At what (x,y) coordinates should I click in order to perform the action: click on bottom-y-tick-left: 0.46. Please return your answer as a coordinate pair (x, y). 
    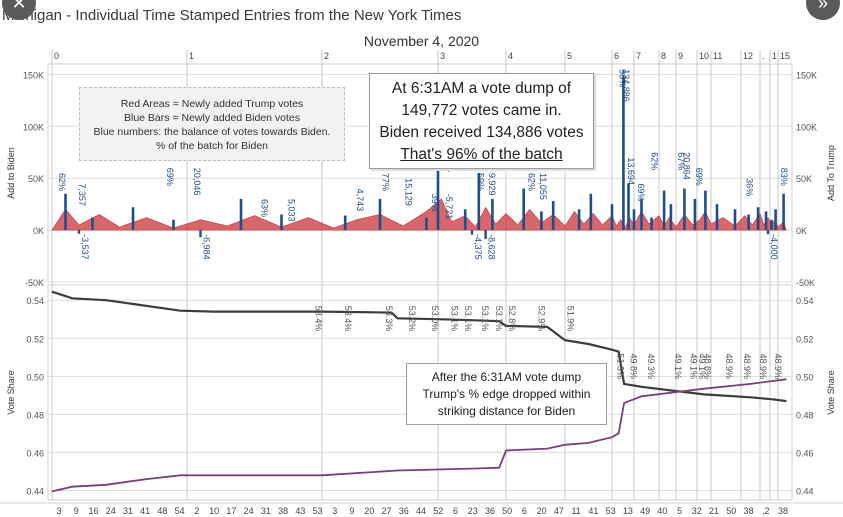
    Looking at the image, I should click on (35, 453).